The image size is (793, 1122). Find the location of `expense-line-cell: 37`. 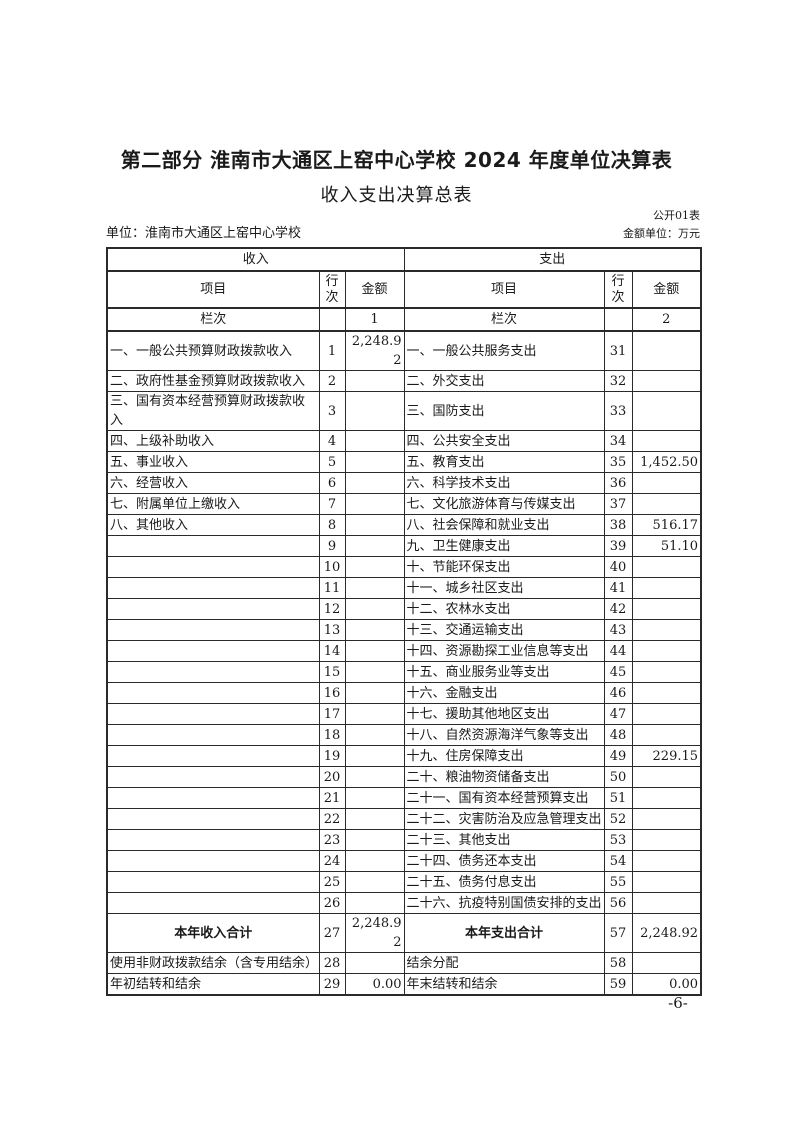

expense-line-cell: 37 is located at coordinates (618, 504).